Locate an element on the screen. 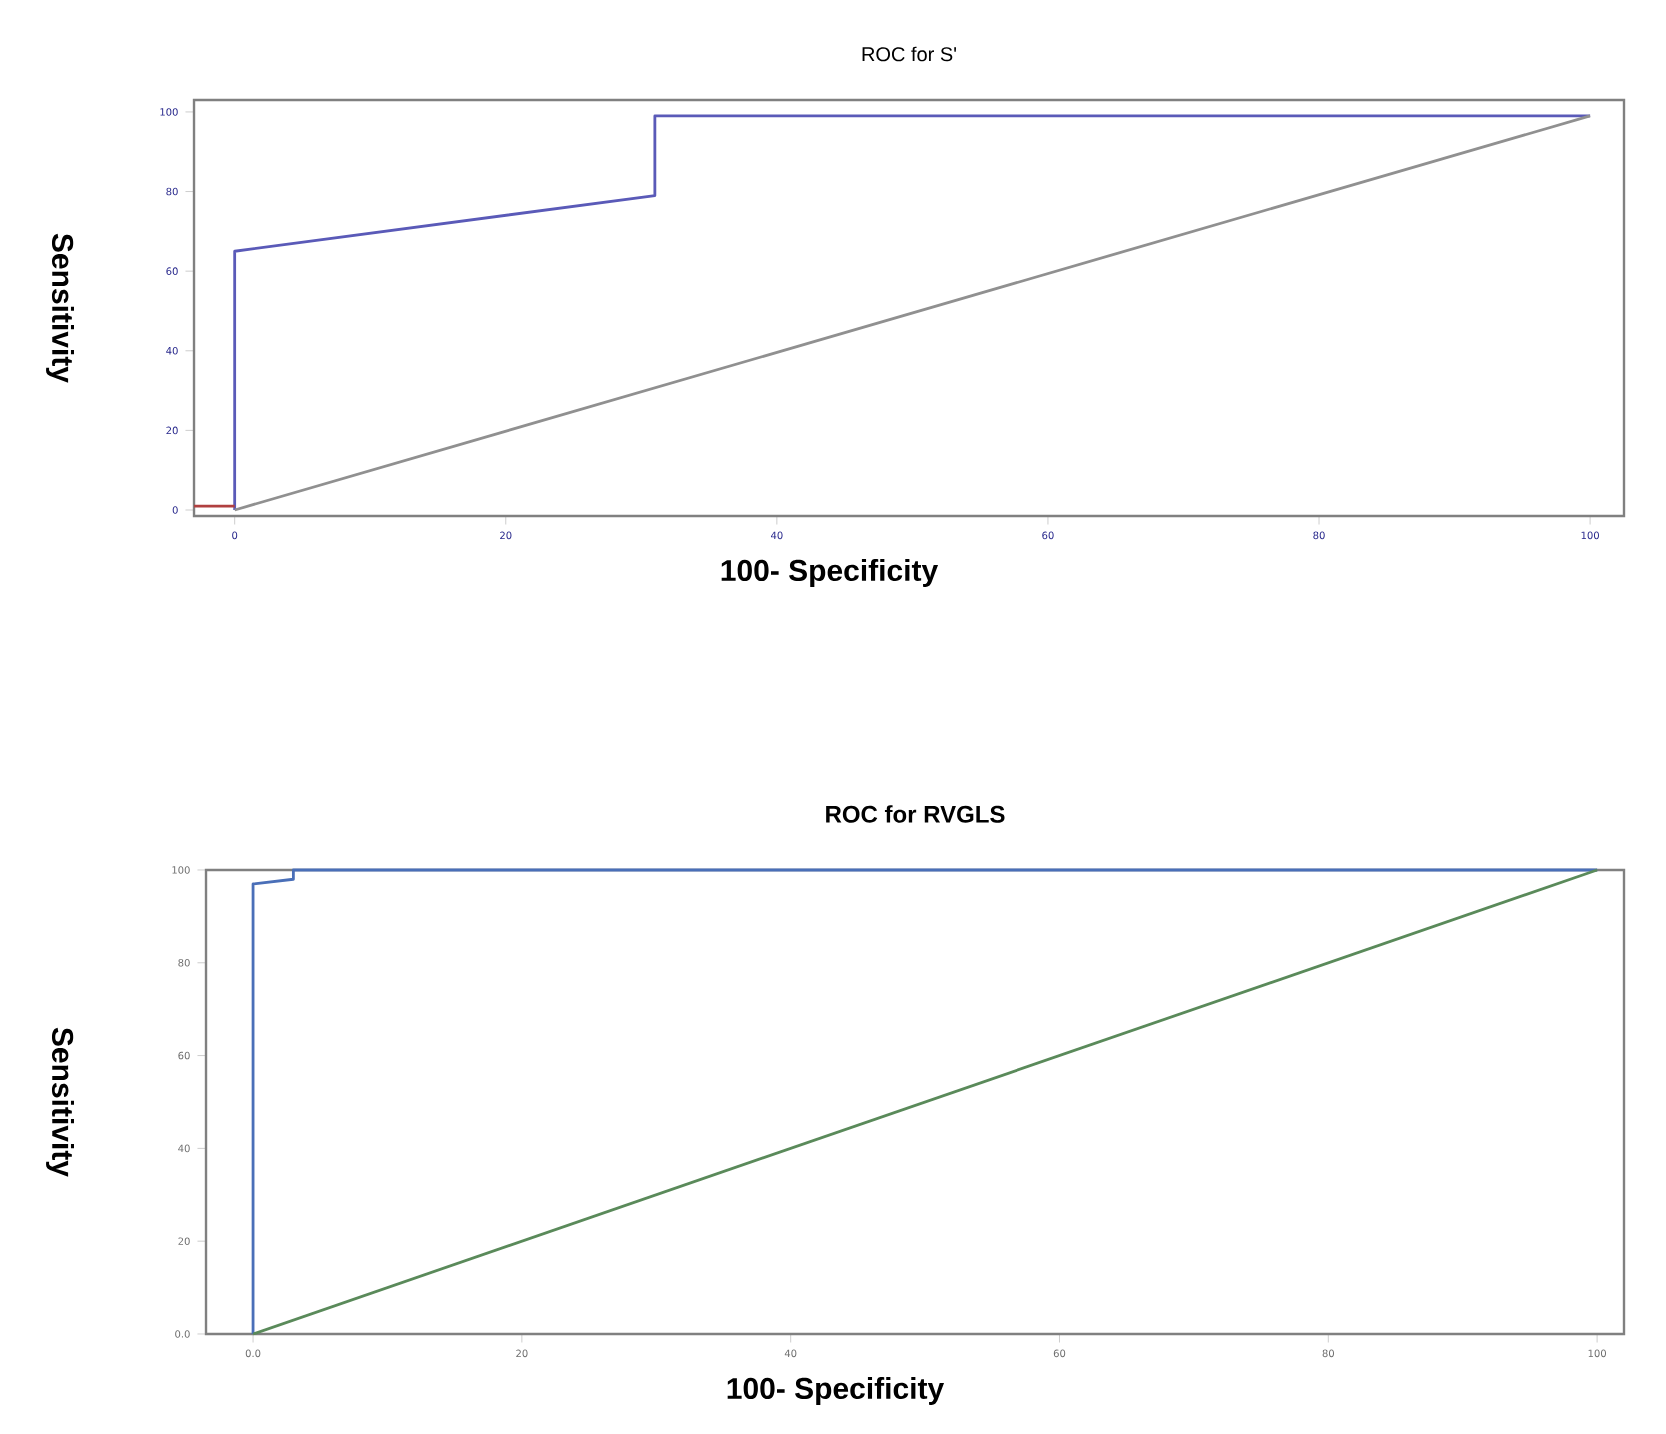  chart-title: ROC for RVGLS is located at coordinates (915, 814).